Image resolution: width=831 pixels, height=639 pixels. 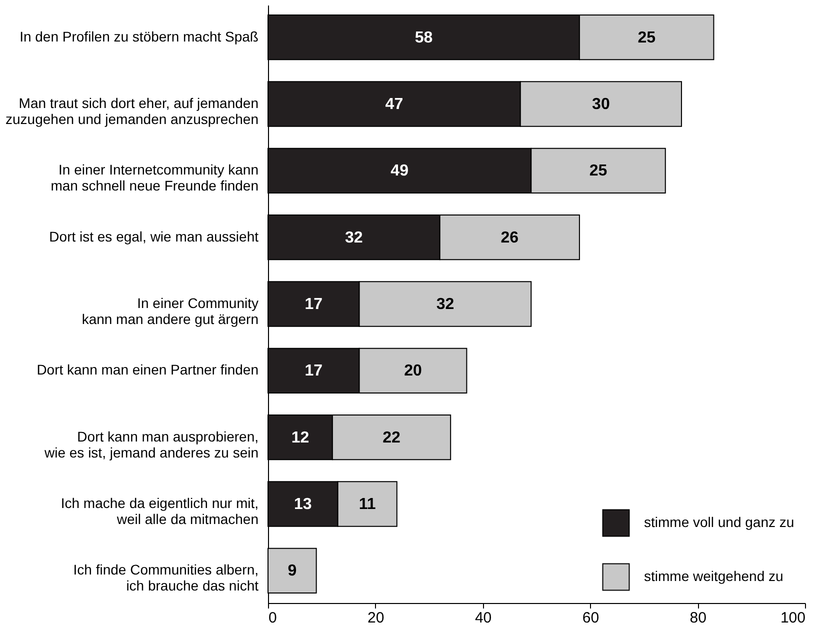 What do you see at coordinates (394, 104) in the screenshot?
I see `data-label: 47` at bounding box center [394, 104].